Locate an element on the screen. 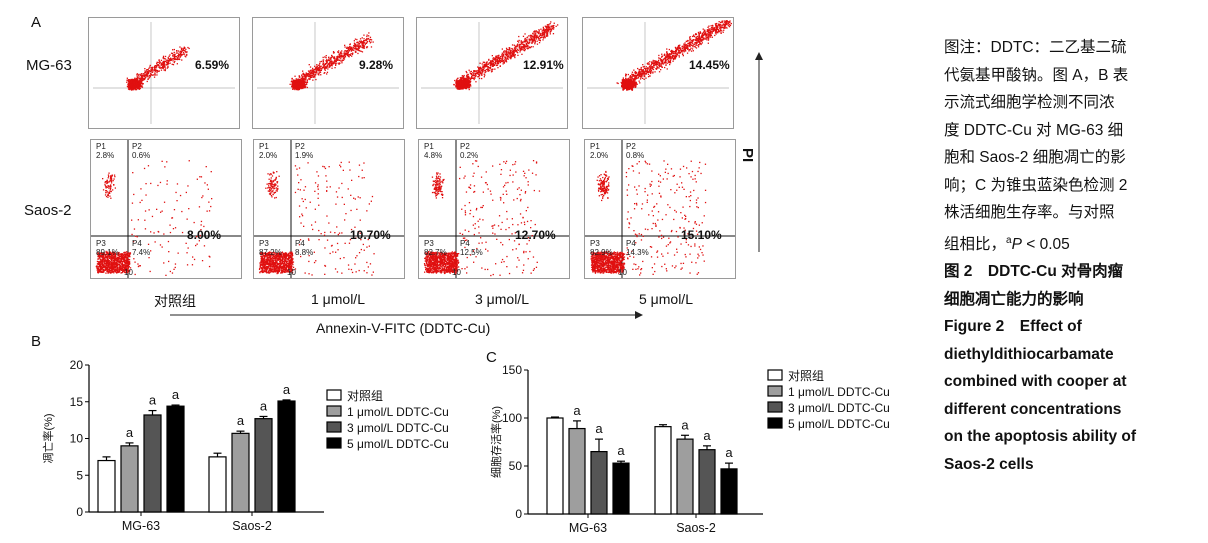 This screenshot has height=543, width=1208. quadrant-p3-label: P3 89.1% is located at coordinates (107, 248).